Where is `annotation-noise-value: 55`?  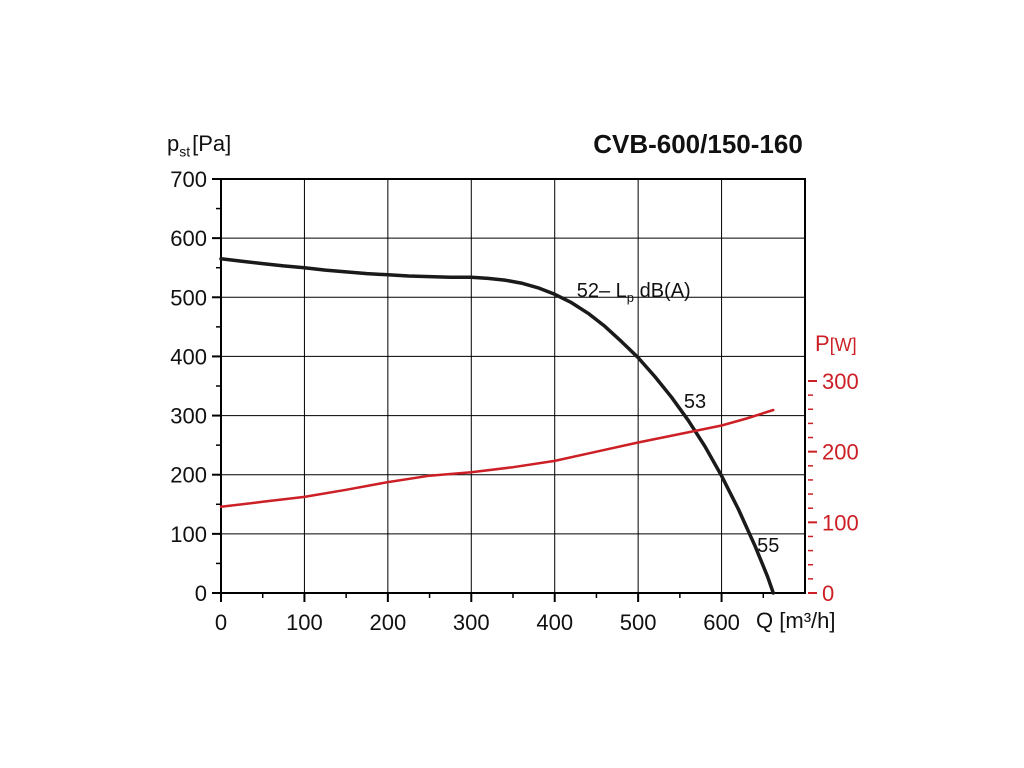 annotation-noise-value: 55 is located at coordinates (768, 545).